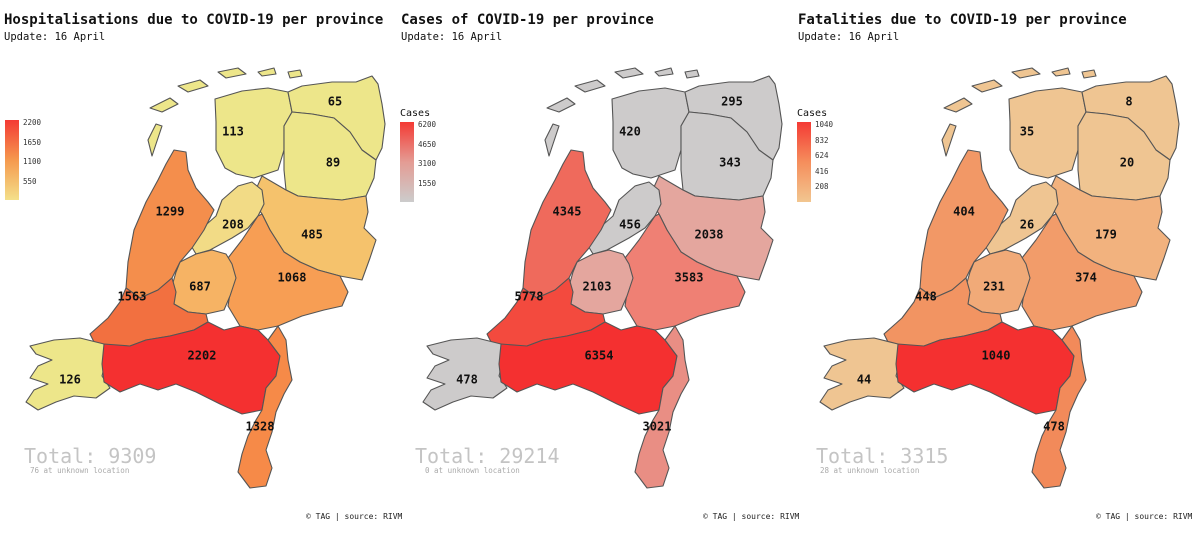  What do you see at coordinates (202, 356) in the screenshot?
I see `province-value-nbrabant: 2202` at bounding box center [202, 356].